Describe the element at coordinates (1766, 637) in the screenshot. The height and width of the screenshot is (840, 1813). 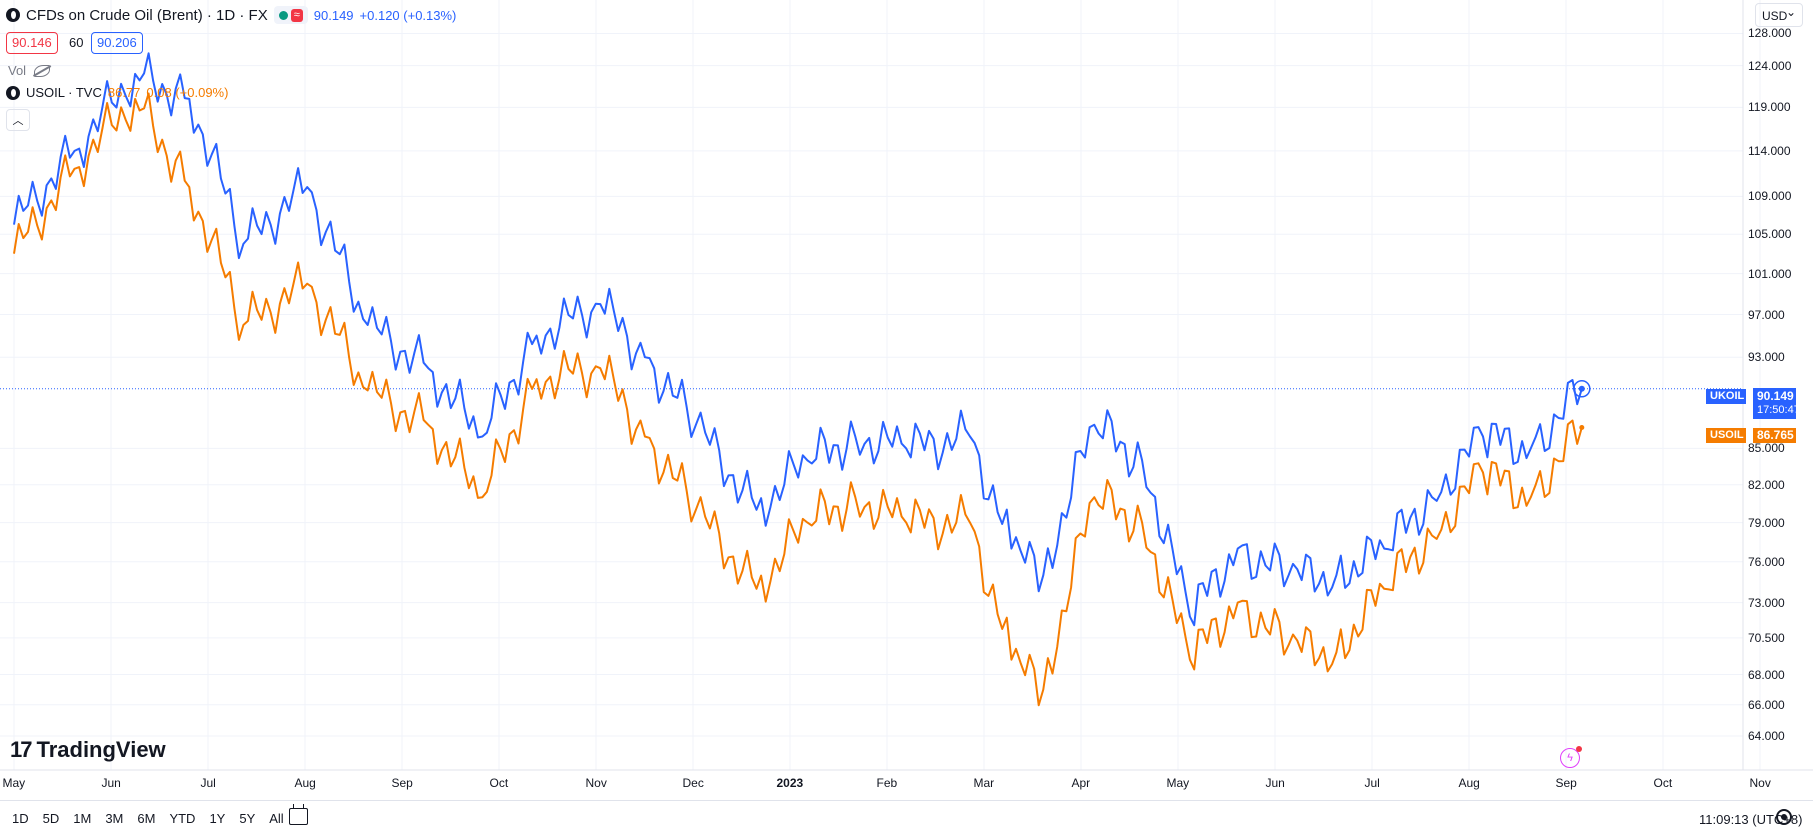
I see `y-tick-label: 70.500` at that location.